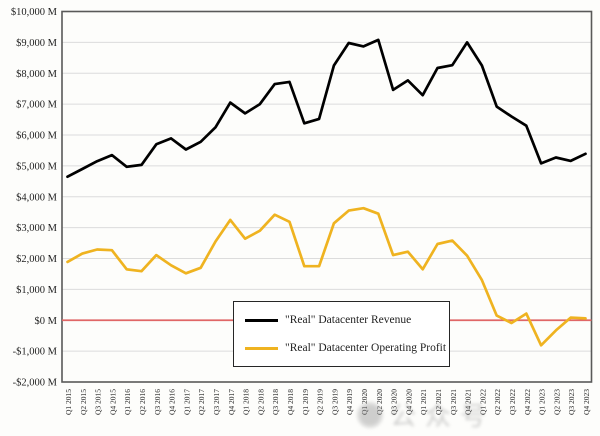 This screenshot has height=436, width=600. What do you see at coordinates (261, 348) in the screenshot?
I see `operating-profit-line-swatch` at bounding box center [261, 348].